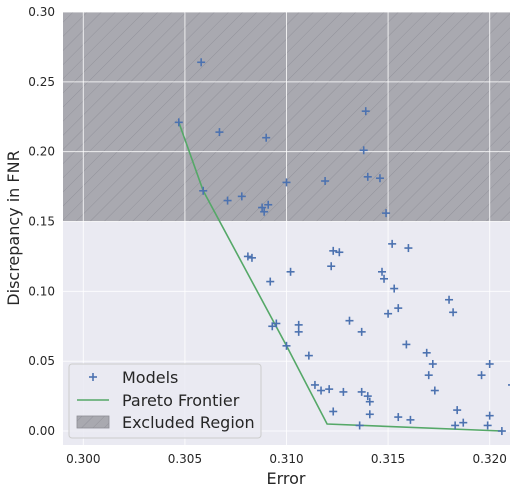 Image resolution: width=515 pixels, height=494 pixels. Describe the element at coordinates (181, 400) in the screenshot. I see `legend-pareto-label: Pareto Frontier` at that location.